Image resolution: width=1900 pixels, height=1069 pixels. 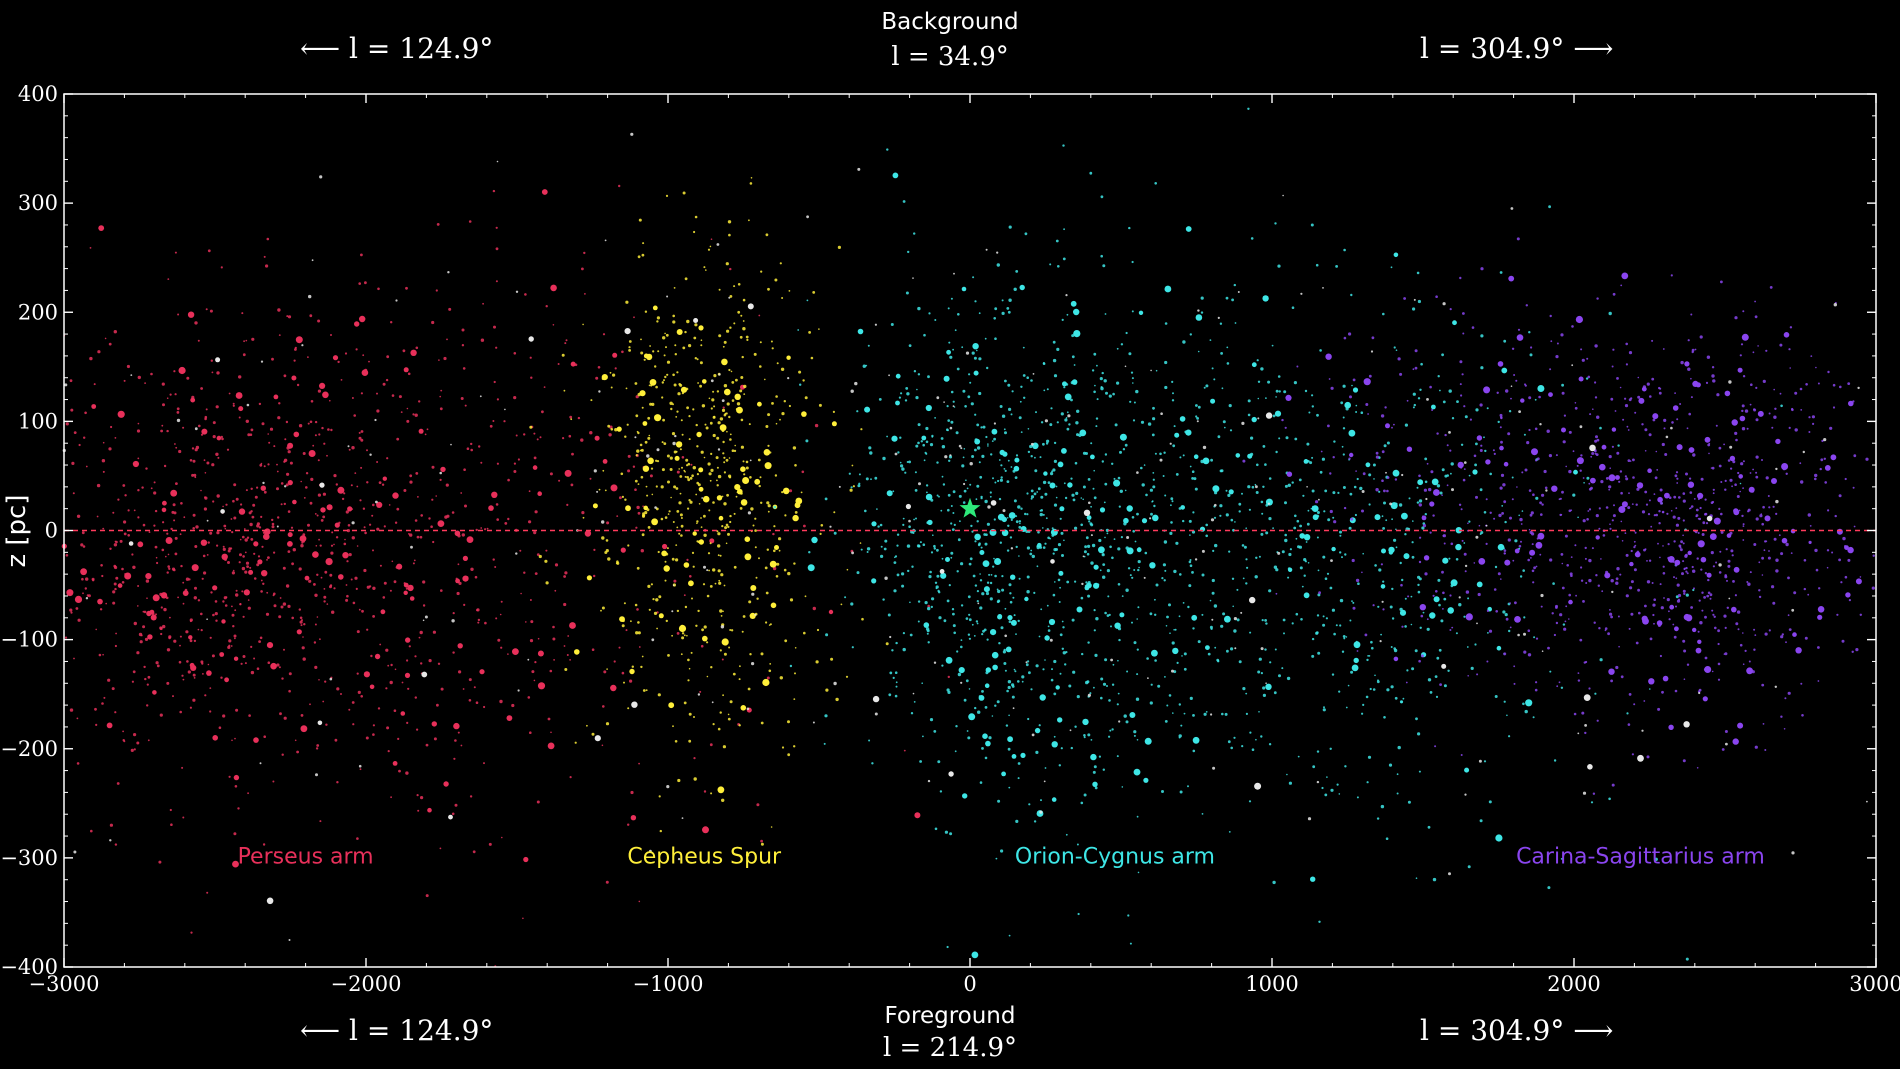 What do you see at coordinates (667, 984) in the screenshot?
I see `x-tick-label: −1000` at bounding box center [667, 984].